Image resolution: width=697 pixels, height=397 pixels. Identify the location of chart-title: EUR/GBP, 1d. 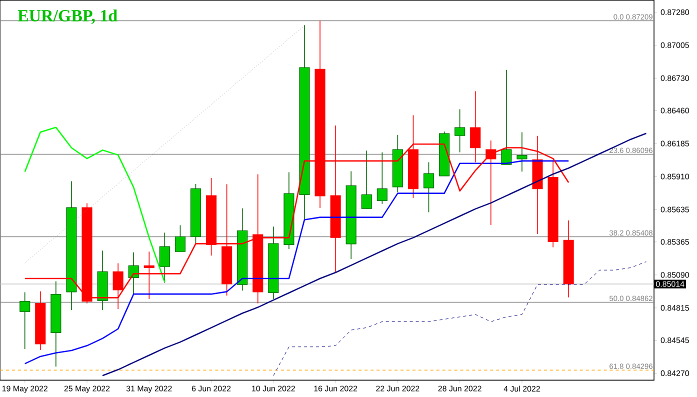
(68, 17).